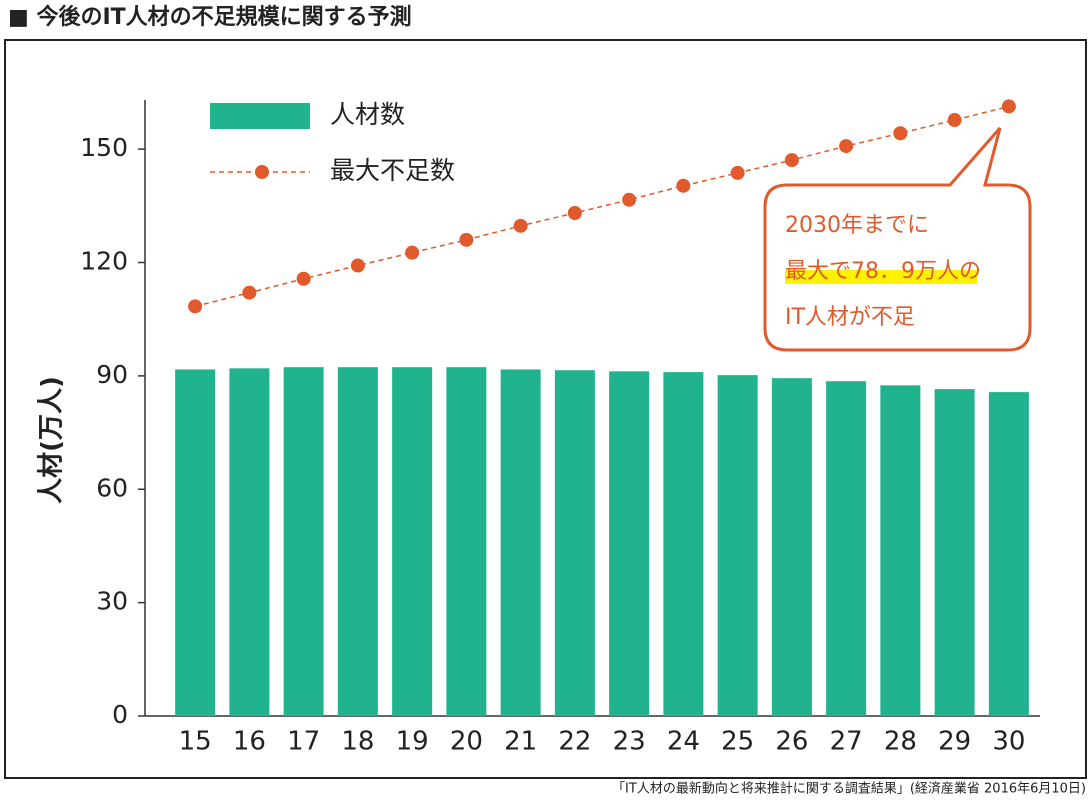  I want to click on x-tick-label: 15, so click(195, 742).